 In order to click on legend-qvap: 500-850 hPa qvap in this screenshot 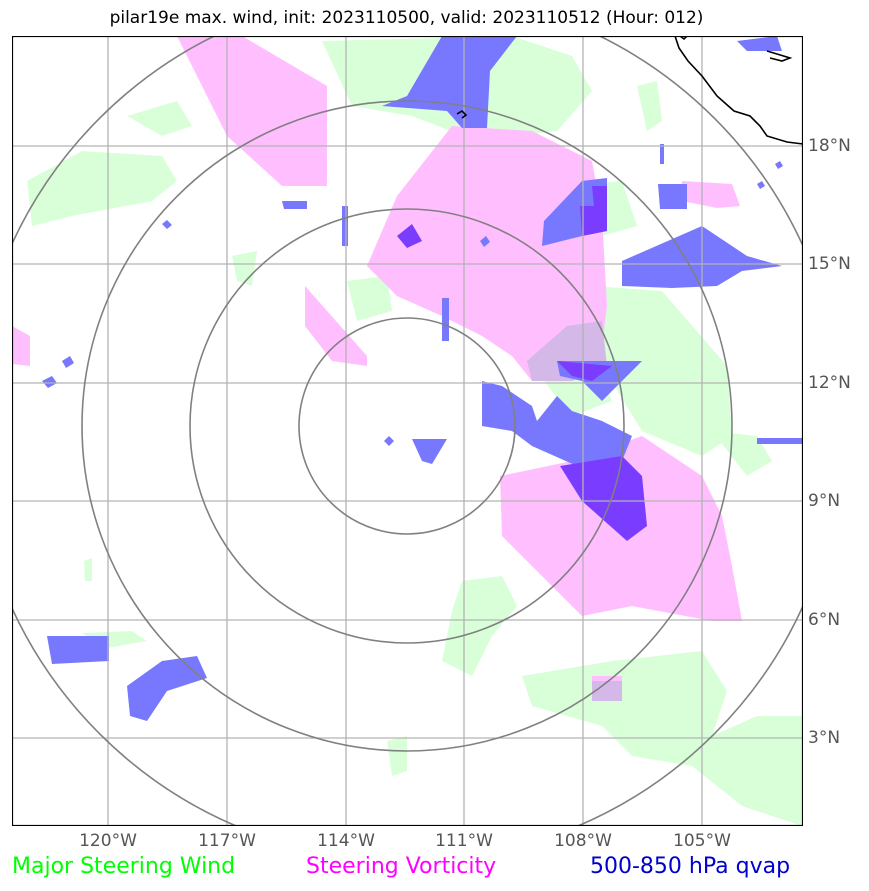, I will do `click(690, 866)`.